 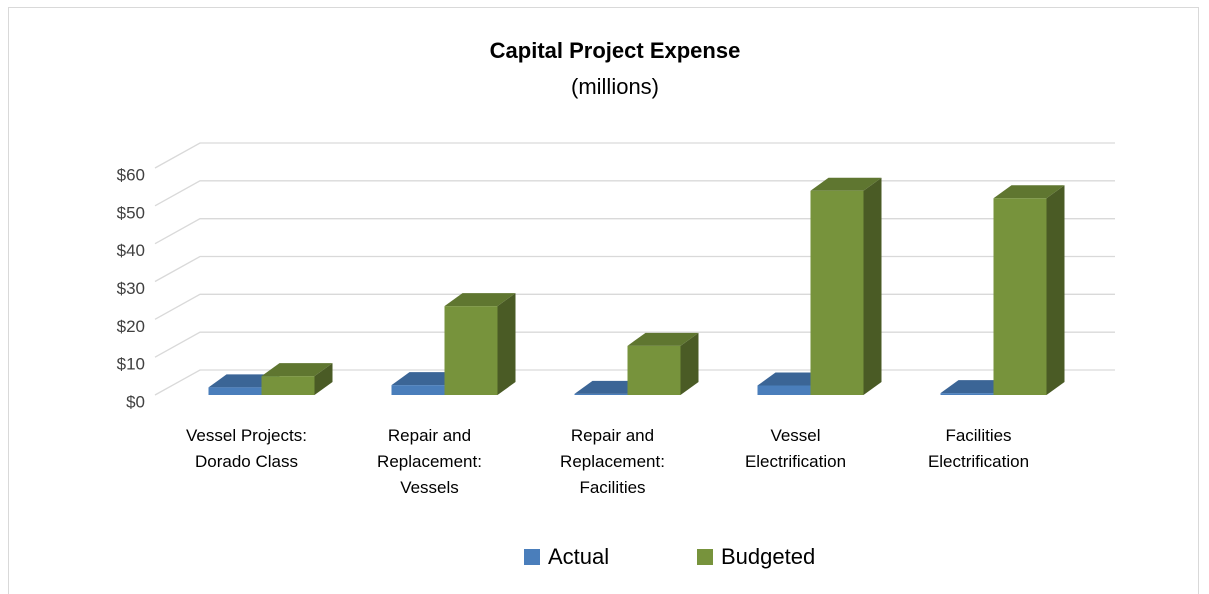 I want to click on legend-label: Budgeted, so click(x=768, y=556).